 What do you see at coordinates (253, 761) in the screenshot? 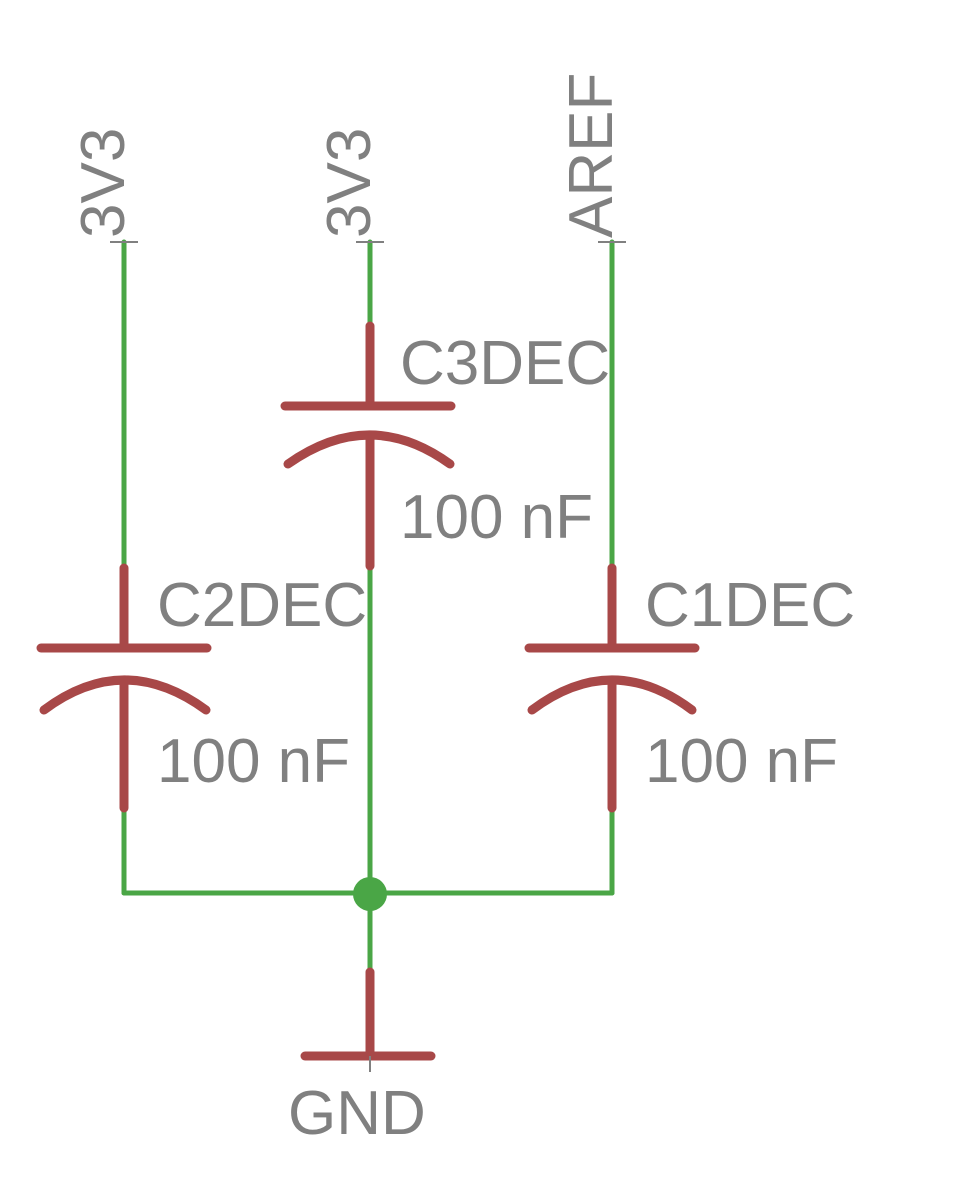
I see `c2dec-value-label: 100 nF` at bounding box center [253, 761].